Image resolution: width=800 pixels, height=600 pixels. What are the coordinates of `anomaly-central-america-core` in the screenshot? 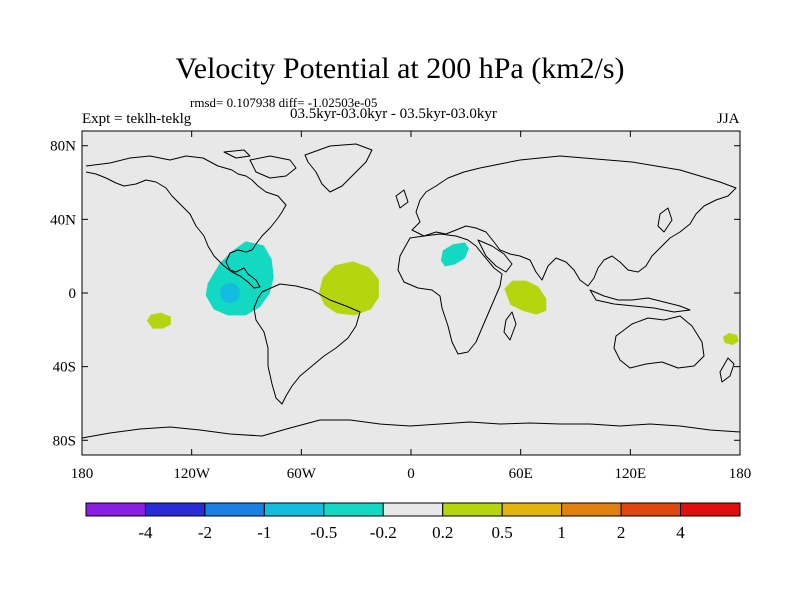 It's located at (230, 293).